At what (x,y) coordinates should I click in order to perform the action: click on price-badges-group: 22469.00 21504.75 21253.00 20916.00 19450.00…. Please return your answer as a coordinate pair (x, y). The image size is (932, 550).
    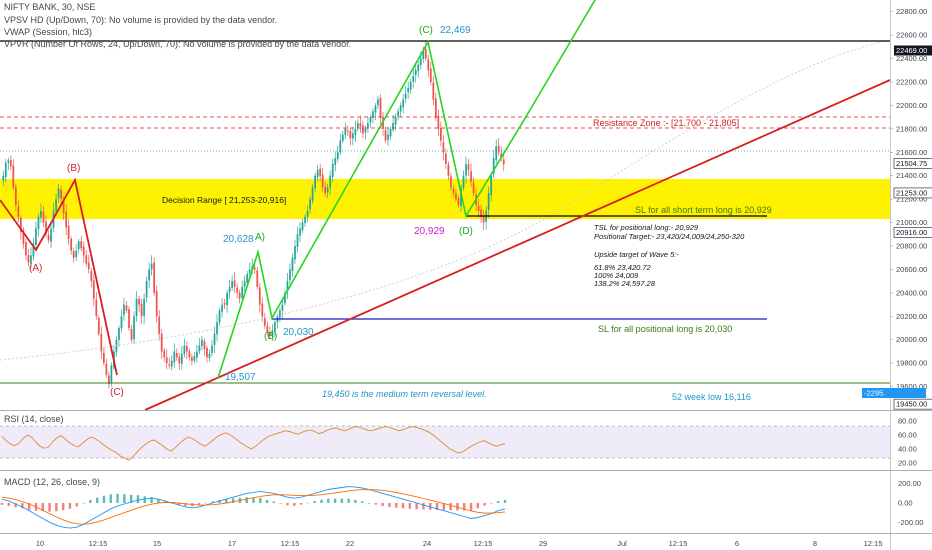
    Looking at the image, I should click on (897, 227).